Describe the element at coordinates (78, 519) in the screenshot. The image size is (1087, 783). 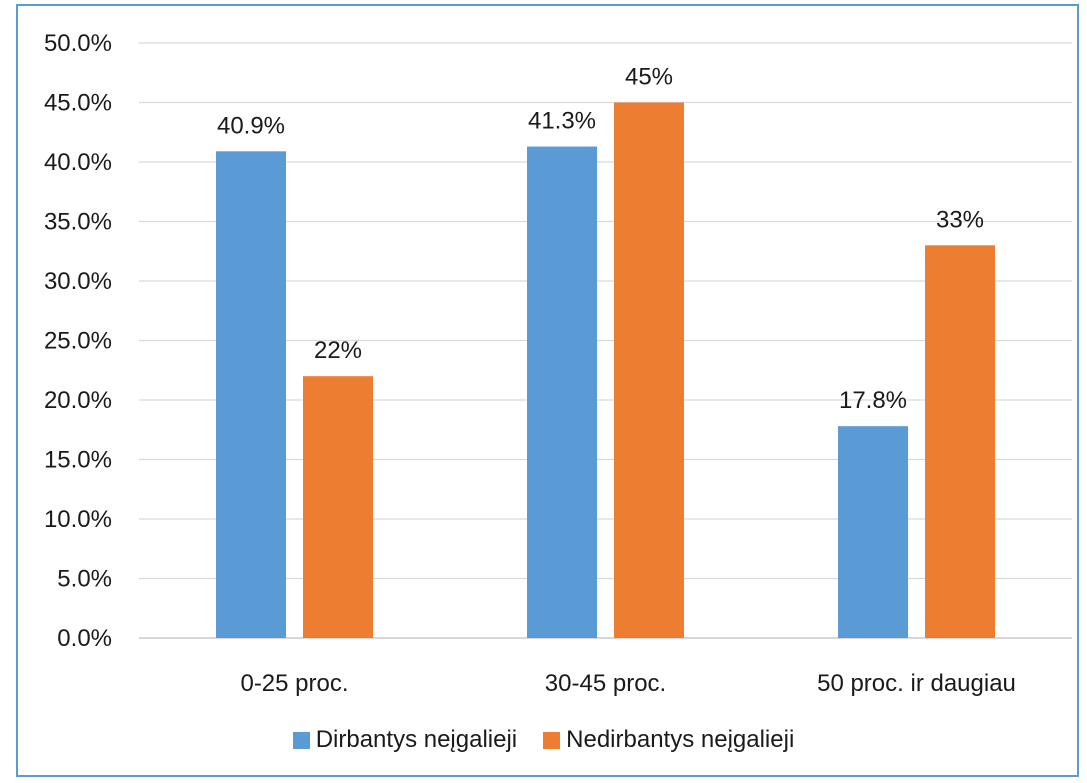
I see `y-tick-label: 10.0%` at that location.